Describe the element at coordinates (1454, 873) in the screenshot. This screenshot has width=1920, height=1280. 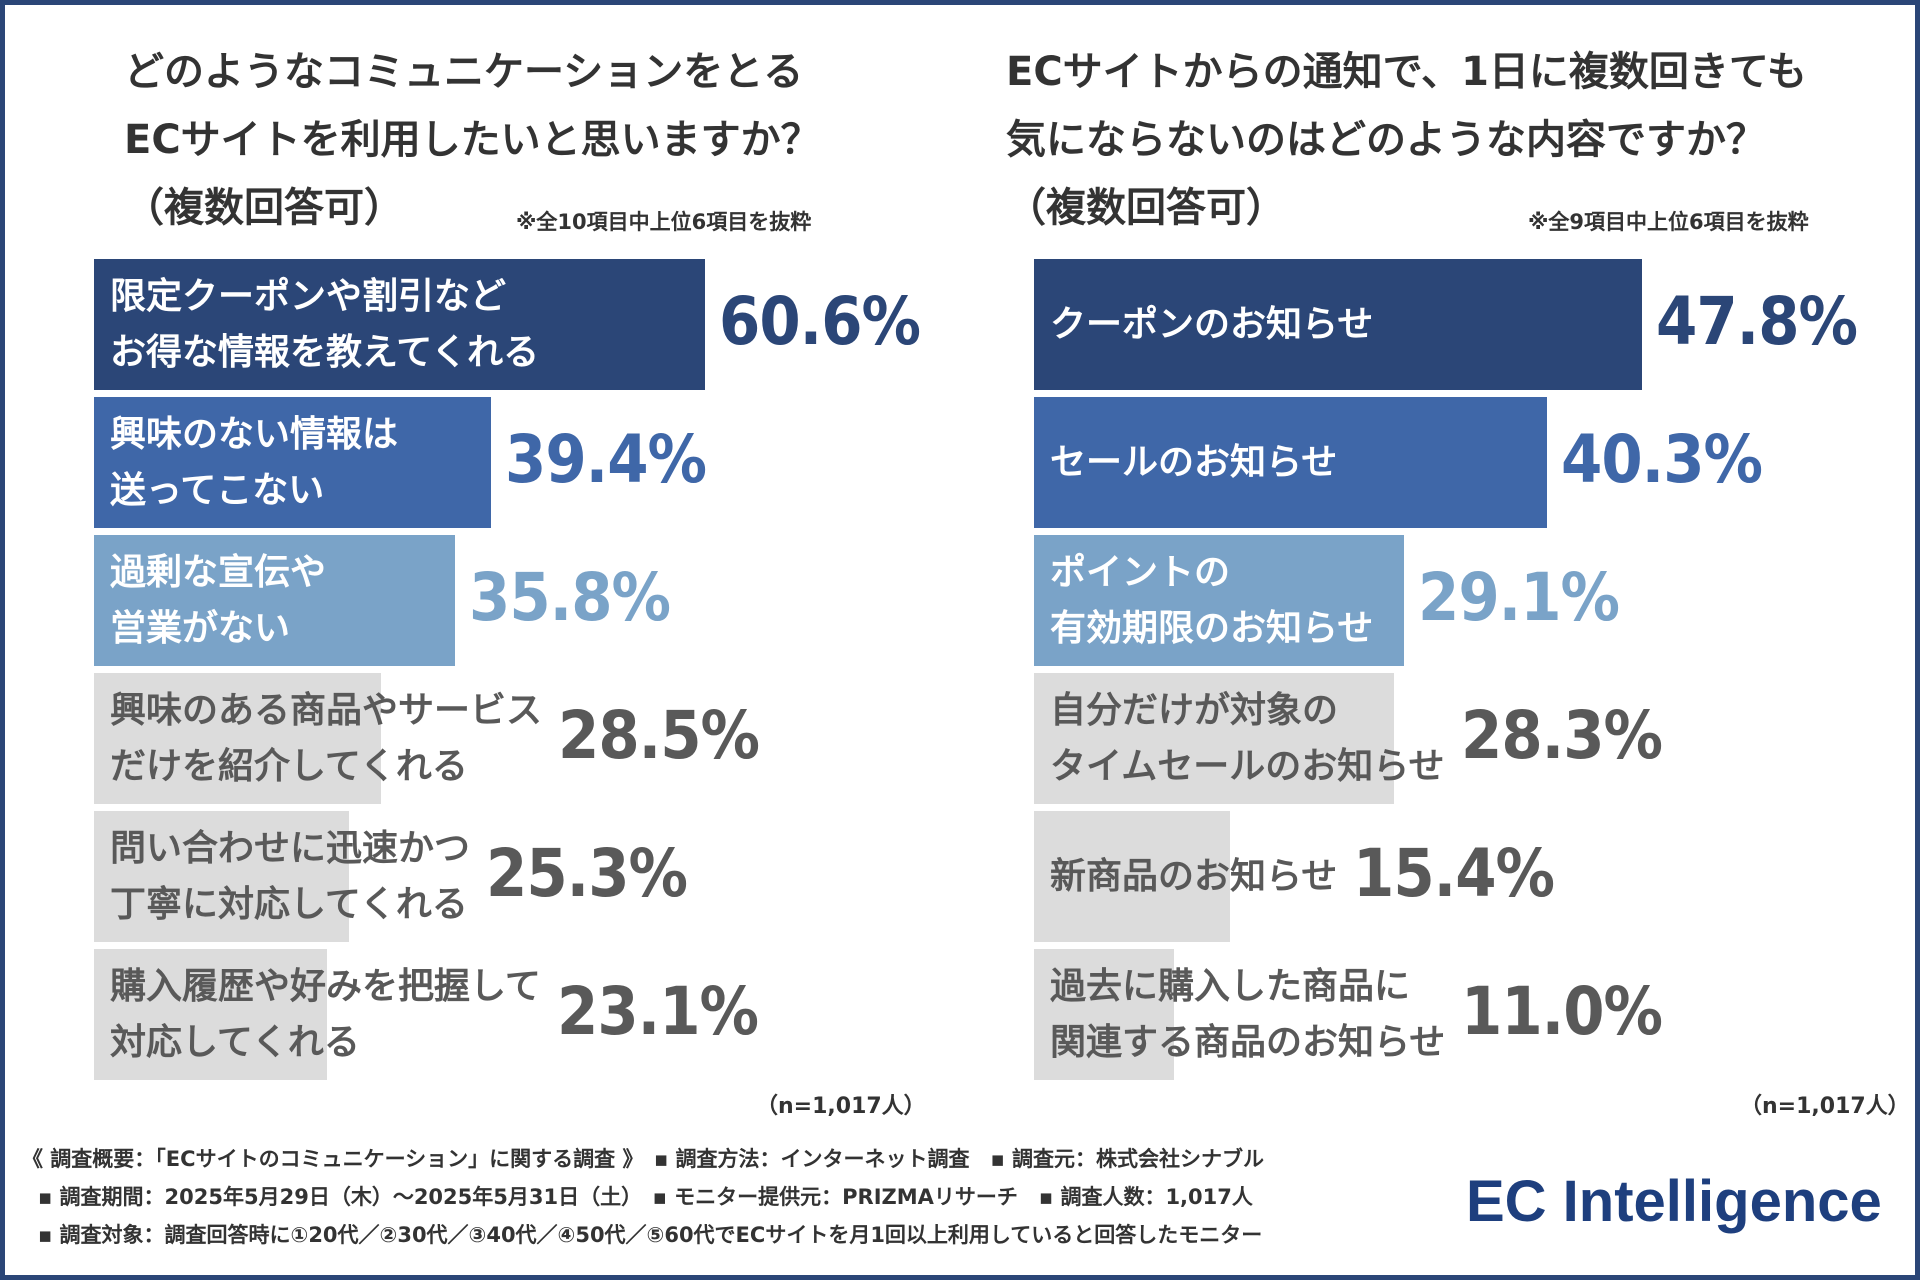
I see `bar-value-label: 15.4%` at that location.